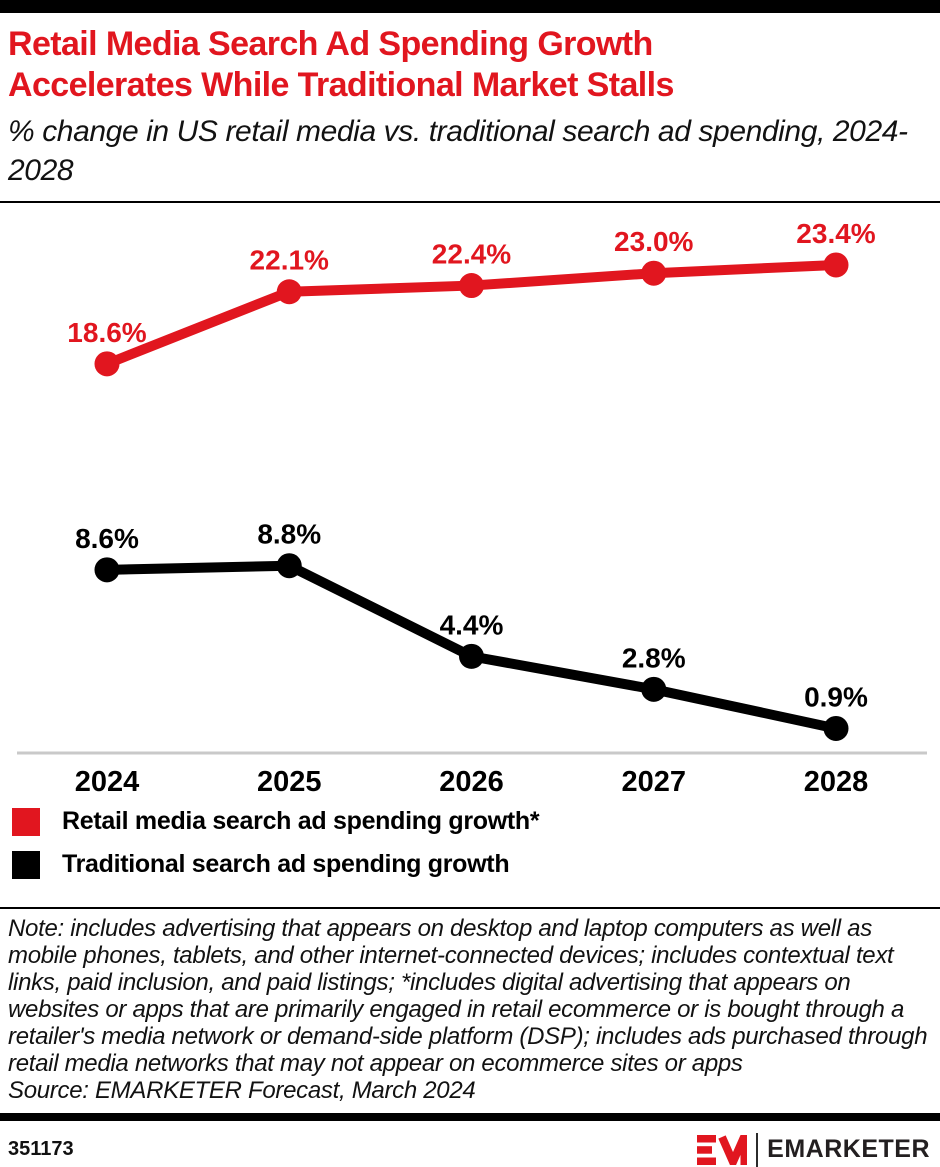  Describe the element at coordinates (472, 625) in the screenshot. I see `data-label-1-2026: 4.4%` at that location.